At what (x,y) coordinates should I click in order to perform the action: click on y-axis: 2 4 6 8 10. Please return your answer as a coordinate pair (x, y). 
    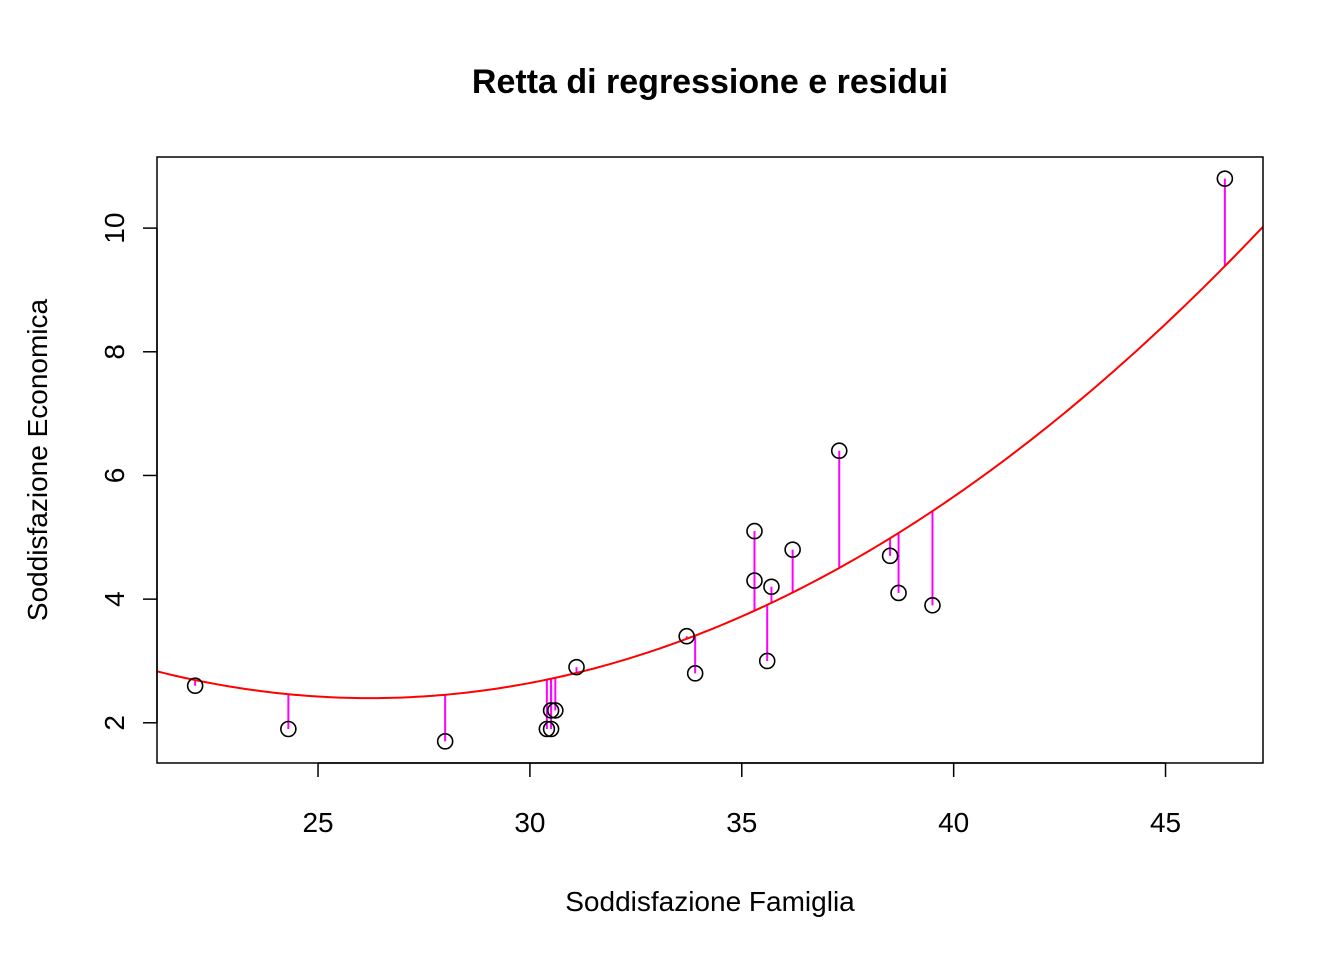
    Looking at the image, I should click on (128, 472).